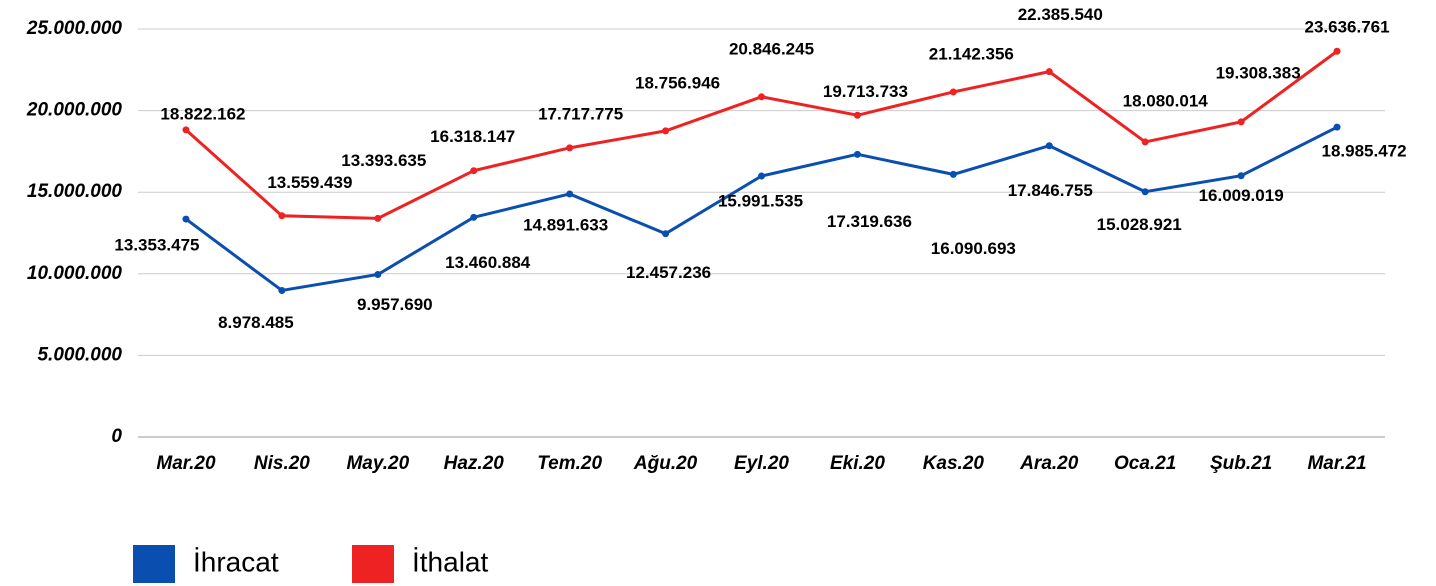 Image resolution: width=1436 pixels, height=586 pixels. What do you see at coordinates (236, 561) in the screenshot?
I see `legend-label: İhracat` at bounding box center [236, 561].